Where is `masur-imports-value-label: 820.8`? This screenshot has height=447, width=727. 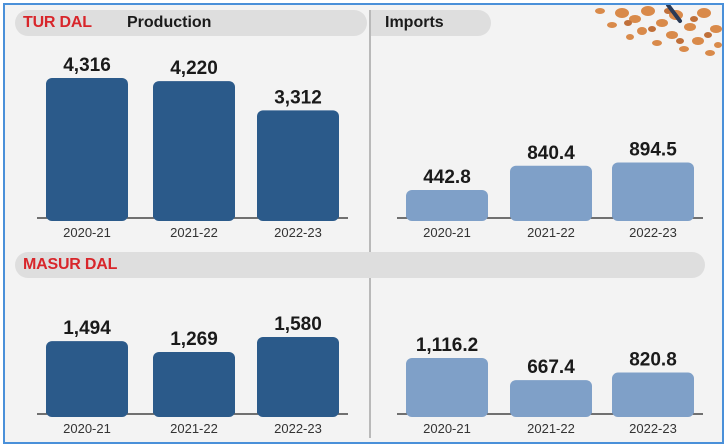 masur-imports-value-label: 820.8 is located at coordinates (653, 360).